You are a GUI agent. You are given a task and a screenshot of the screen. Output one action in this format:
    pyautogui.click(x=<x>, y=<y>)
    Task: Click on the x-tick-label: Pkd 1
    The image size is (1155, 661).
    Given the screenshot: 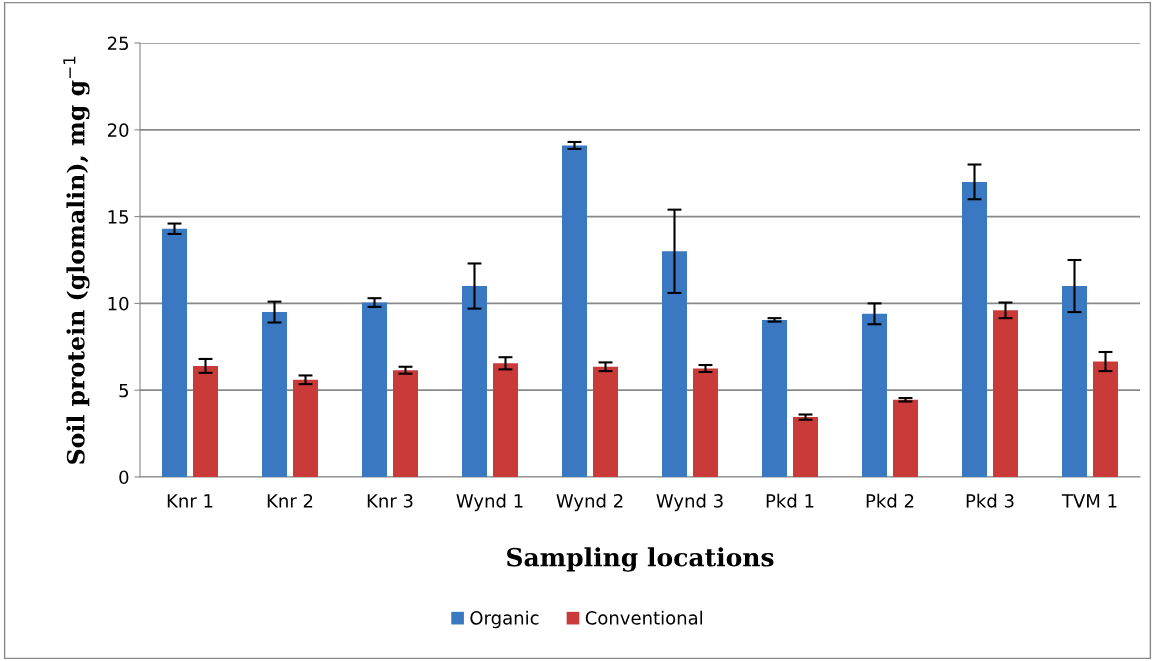 What is the action you would take?
    pyautogui.click(x=790, y=500)
    